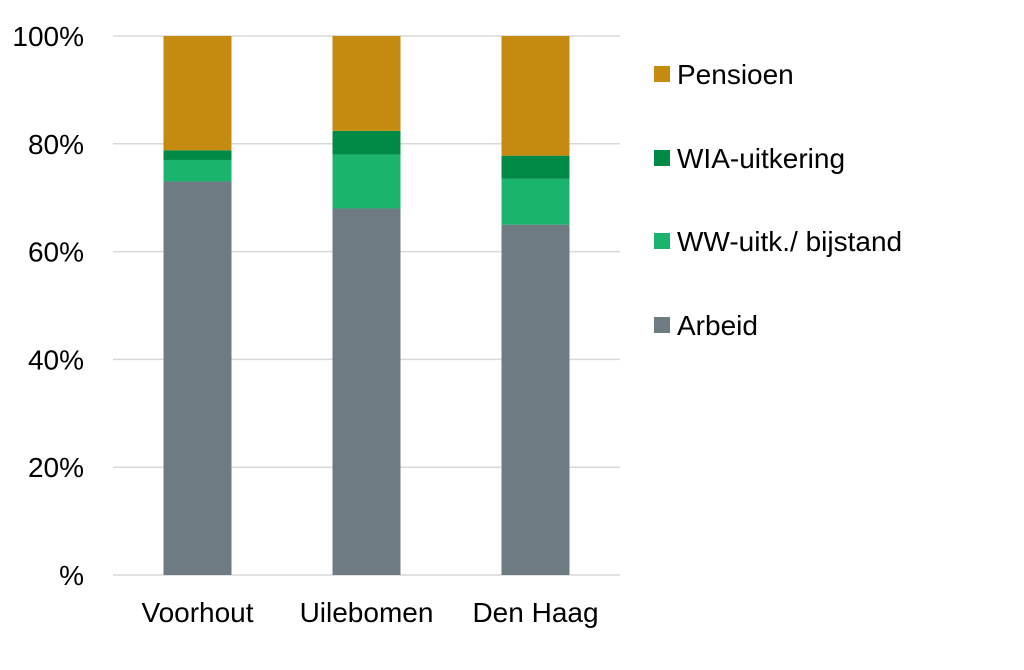 This screenshot has height=670, width=1024. Describe the element at coordinates (48, 306) in the screenshot. I see `y-axis-ticks: % 20% 40% 60% 80% 100%` at that location.